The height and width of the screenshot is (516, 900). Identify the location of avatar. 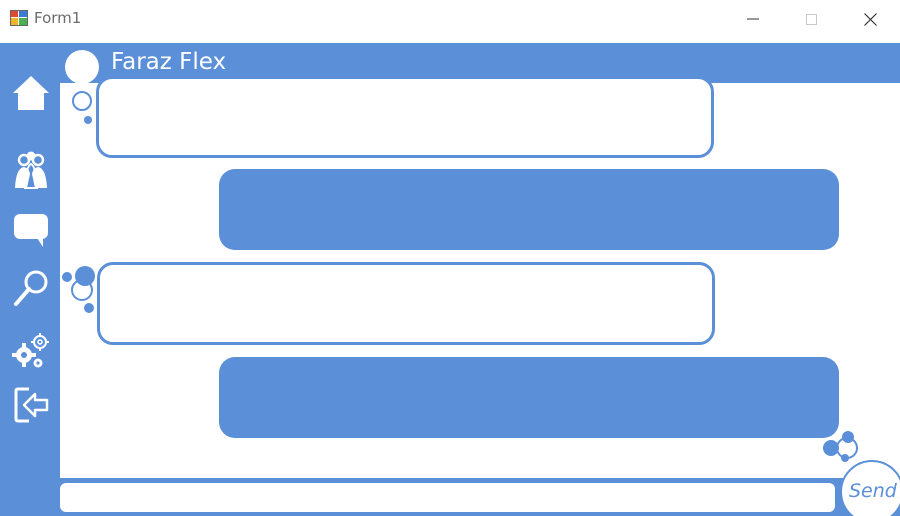
(82, 67).